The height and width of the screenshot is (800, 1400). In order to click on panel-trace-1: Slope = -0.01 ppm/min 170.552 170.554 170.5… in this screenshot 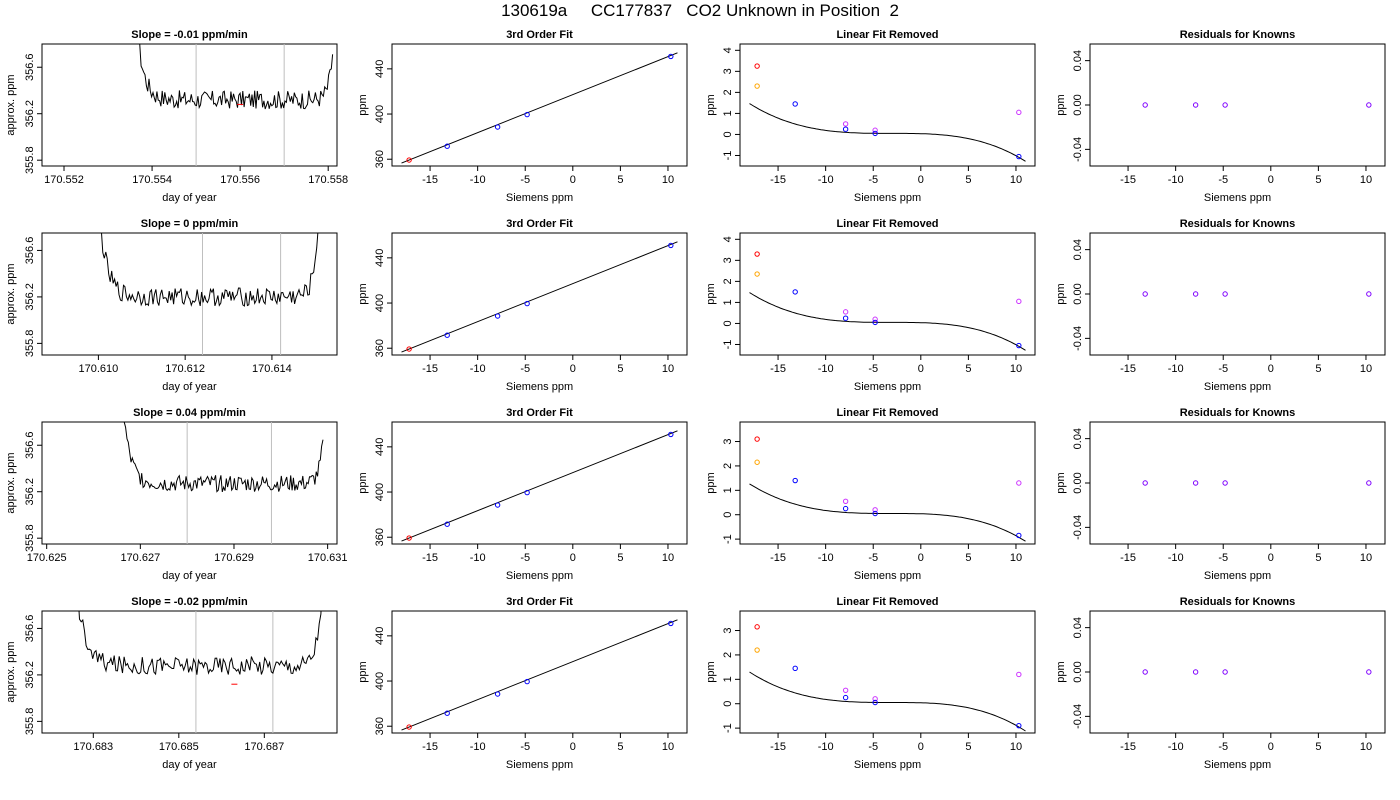, I will do `click(176, 116)`.